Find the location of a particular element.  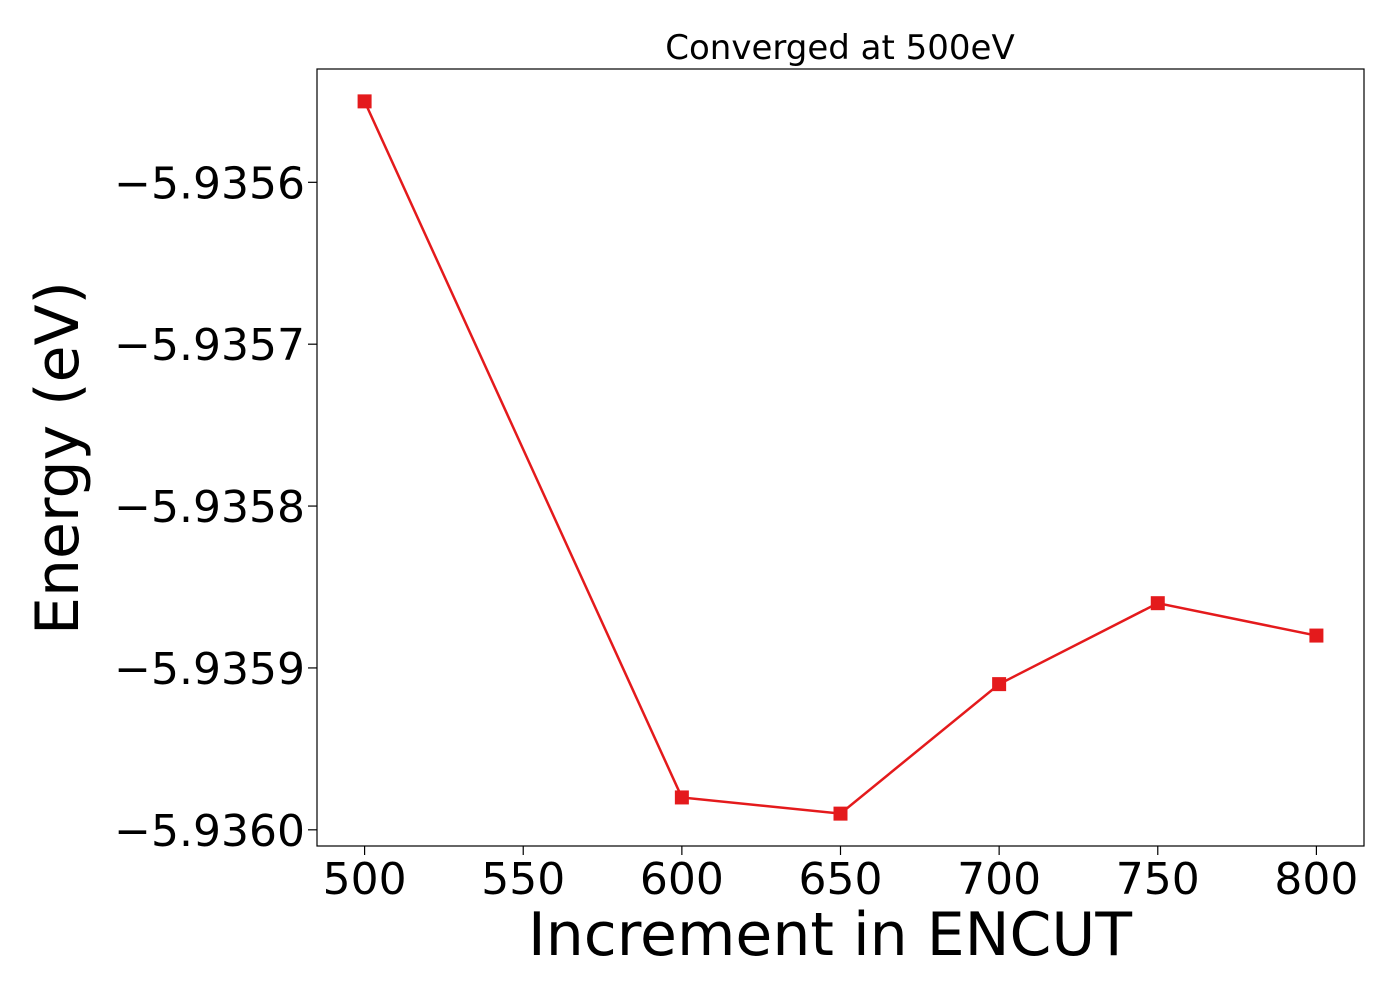

y-tick-label: −5.9360 is located at coordinates (209, 831).